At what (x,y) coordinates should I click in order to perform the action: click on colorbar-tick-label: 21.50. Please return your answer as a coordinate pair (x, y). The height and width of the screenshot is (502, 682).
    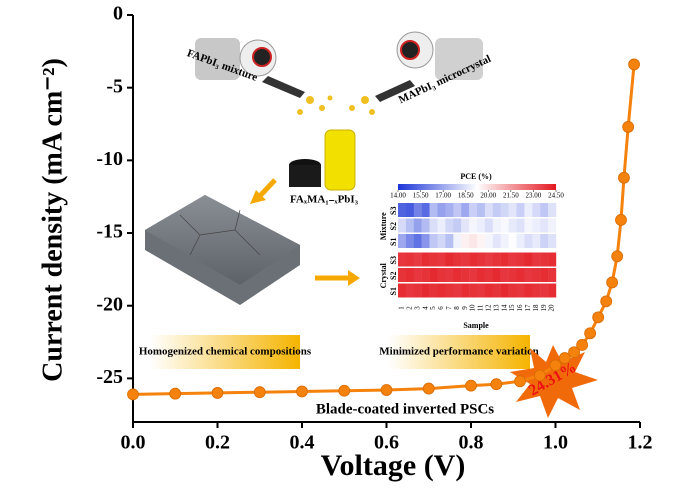
    Looking at the image, I should click on (511, 196).